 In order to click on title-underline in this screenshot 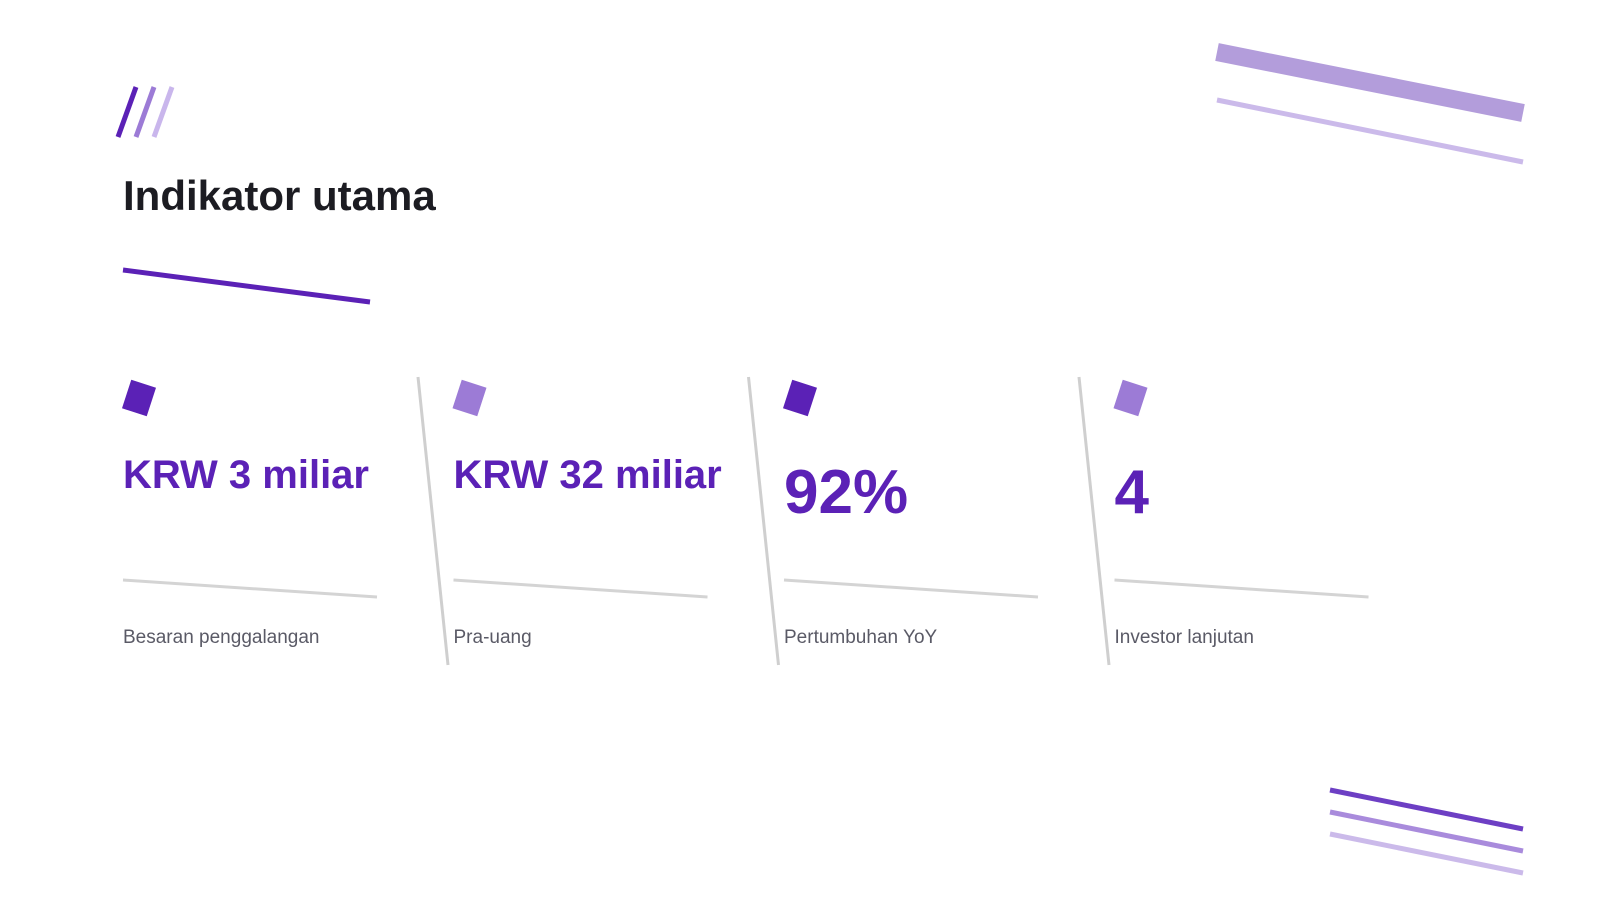, I will do `click(246, 286)`.